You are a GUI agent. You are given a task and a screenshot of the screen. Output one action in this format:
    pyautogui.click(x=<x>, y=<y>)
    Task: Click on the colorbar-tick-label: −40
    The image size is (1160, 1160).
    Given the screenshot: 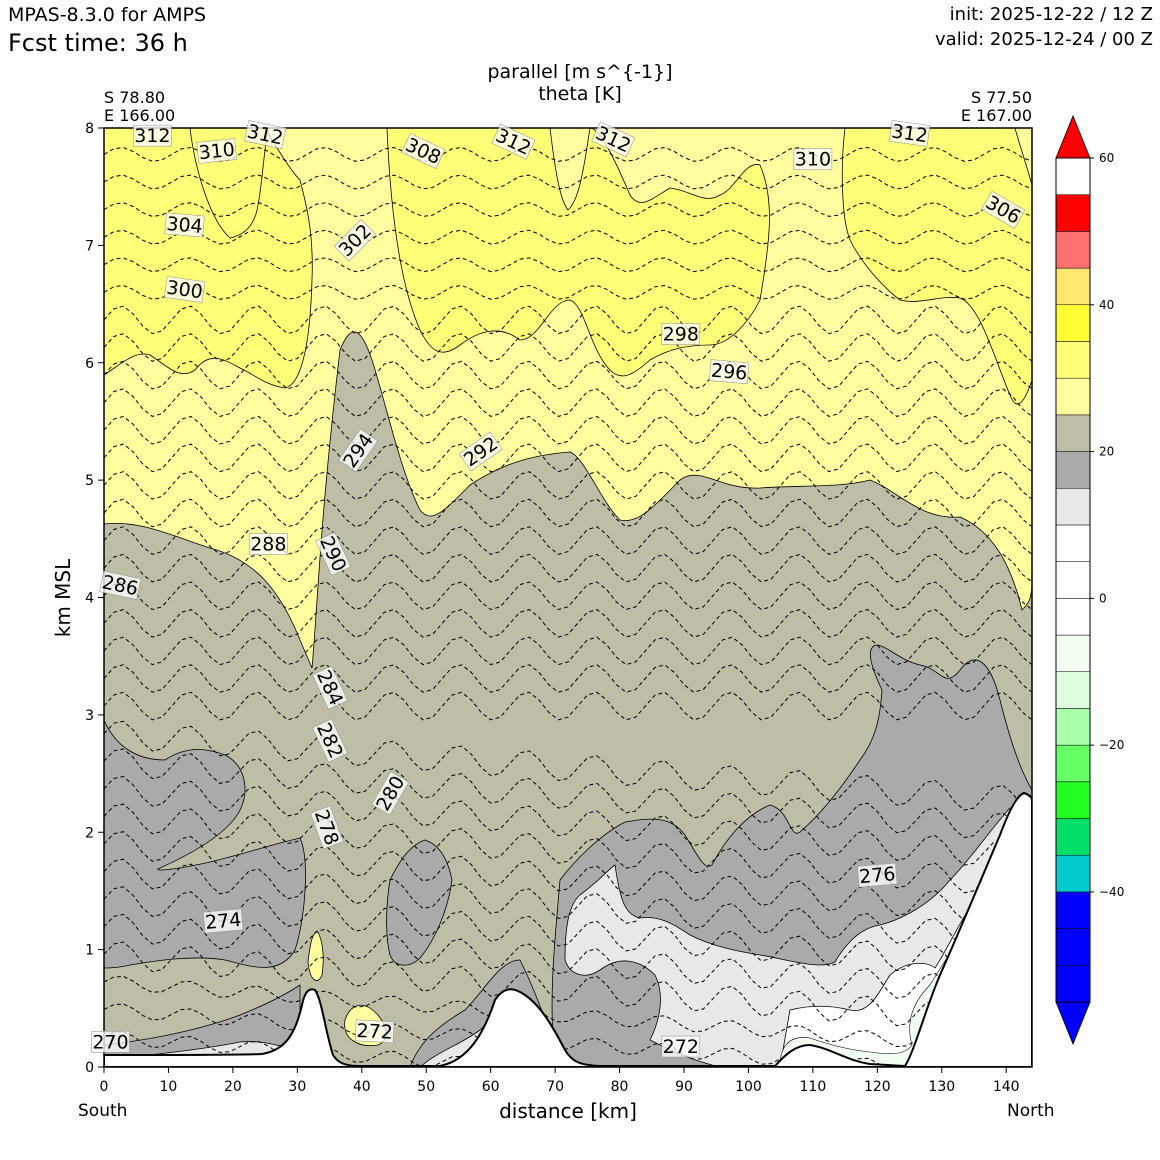 What is the action you would take?
    pyautogui.click(x=1111, y=892)
    